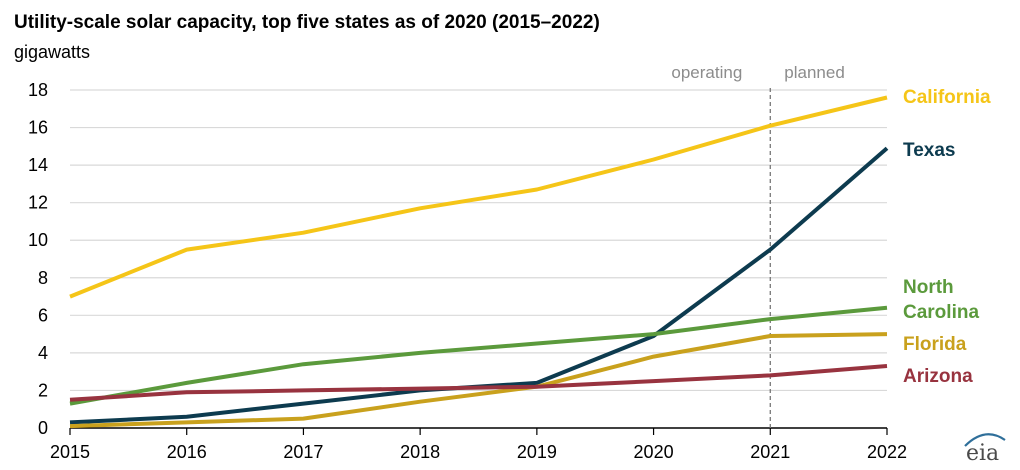 This screenshot has height=470, width=1020. Describe the element at coordinates (38, 128) in the screenshot. I see `y-tick-label: 16` at that location.